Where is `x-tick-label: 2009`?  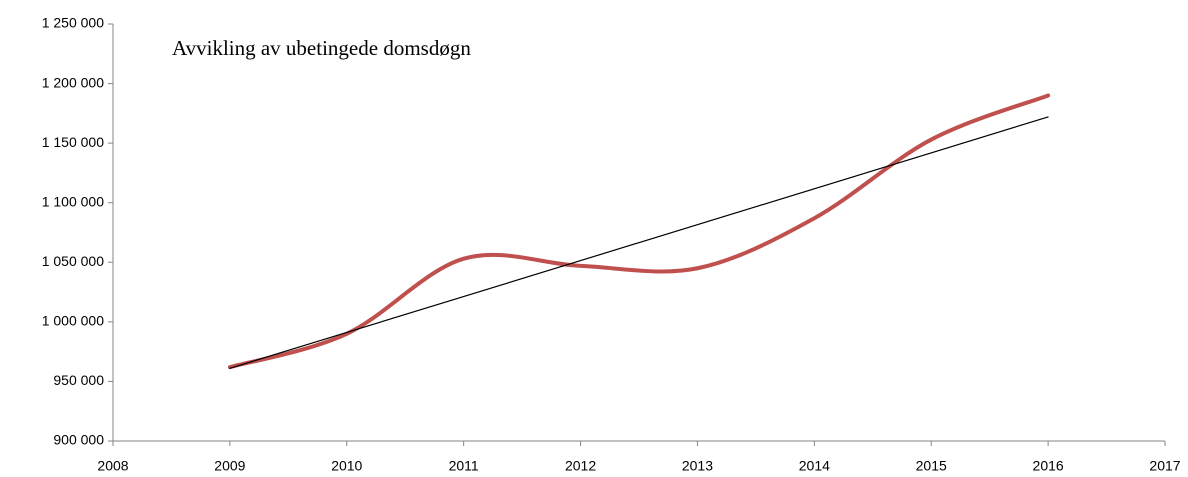
x-tick-label: 2009 is located at coordinates (229, 466).